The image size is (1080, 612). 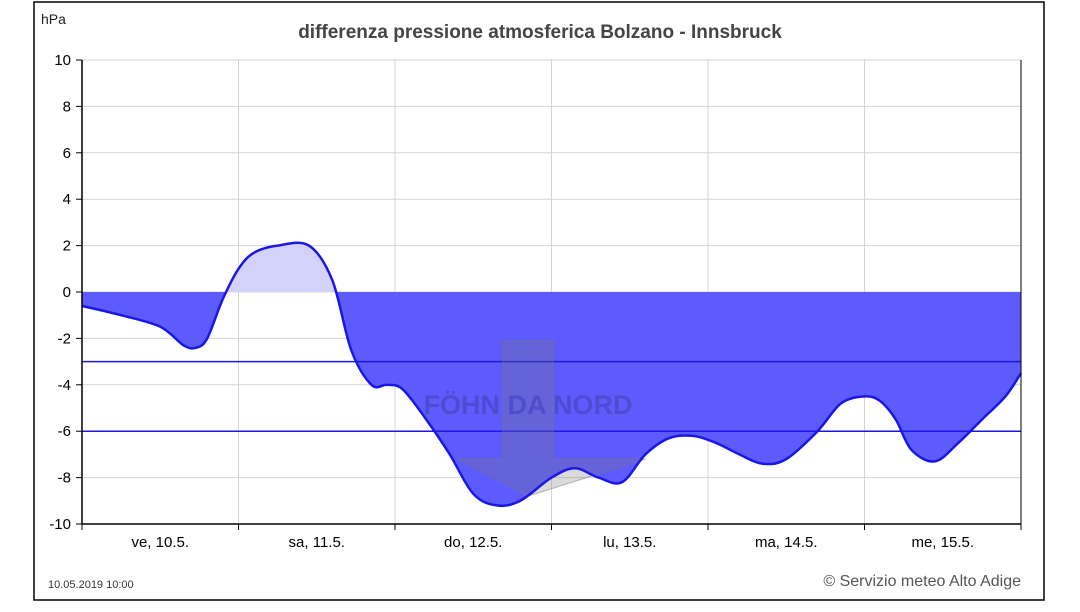 What do you see at coordinates (528, 405) in the screenshot?
I see `foehn-annotation: FÖHN DA NORD` at bounding box center [528, 405].